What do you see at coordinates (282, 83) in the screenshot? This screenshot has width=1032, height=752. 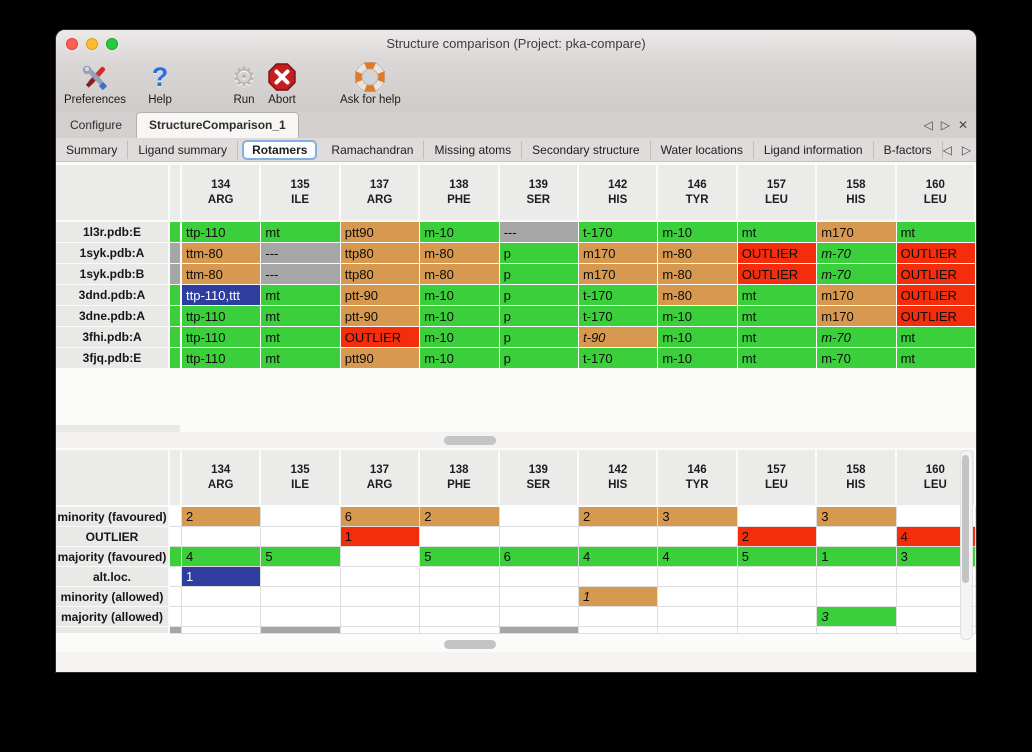 I see `toolbar-button-abort: Abort` at bounding box center [282, 83].